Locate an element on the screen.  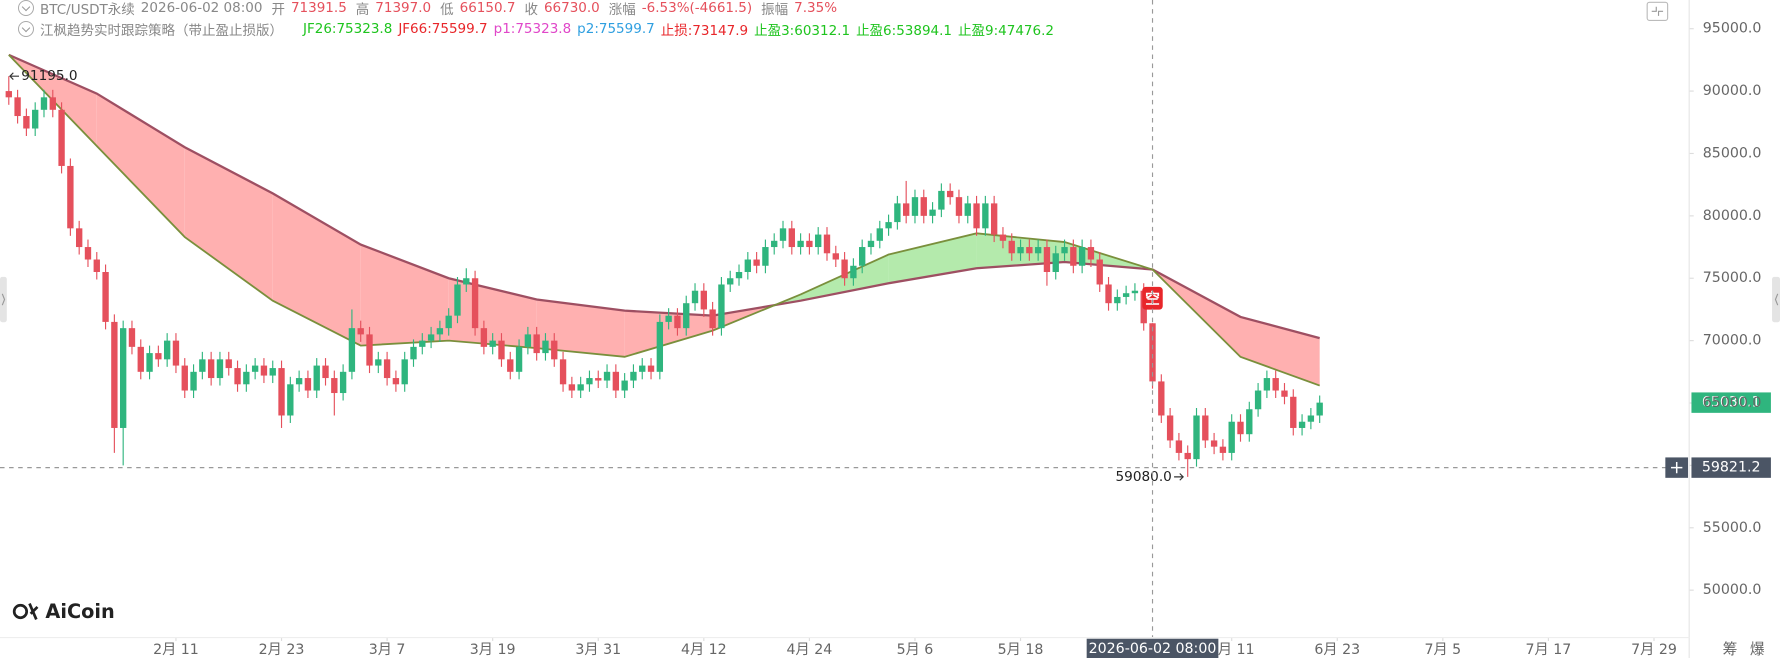
y-tick-label: 90000.0 is located at coordinates (1732, 91).